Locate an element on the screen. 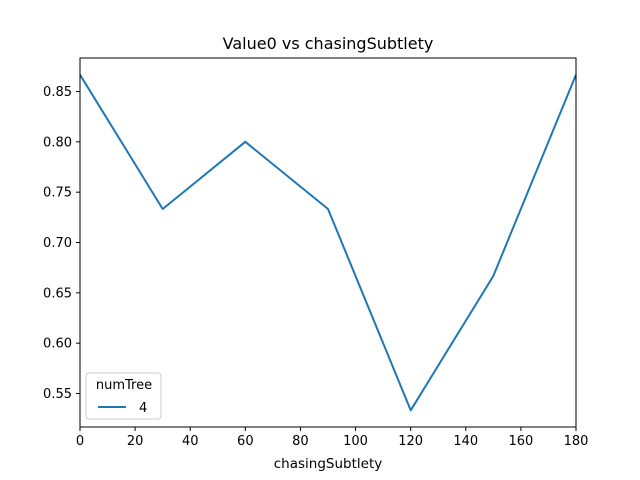 This screenshot has height=480, width=640. y-tick-label: 0.60 is located at coordinates (57, 344).